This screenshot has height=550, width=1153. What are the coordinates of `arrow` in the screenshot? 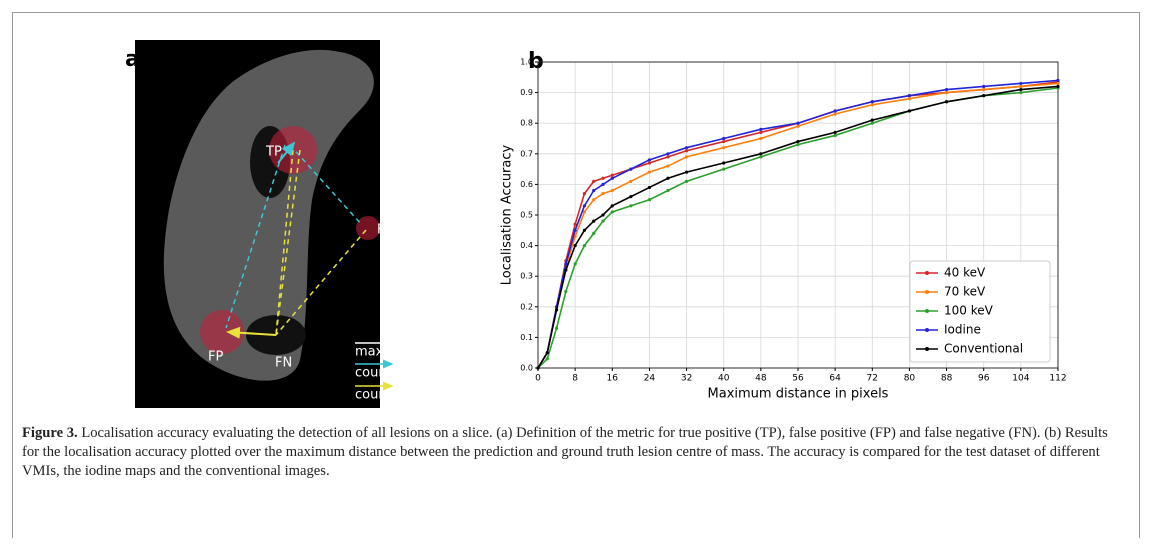 It's located at (286, 152).